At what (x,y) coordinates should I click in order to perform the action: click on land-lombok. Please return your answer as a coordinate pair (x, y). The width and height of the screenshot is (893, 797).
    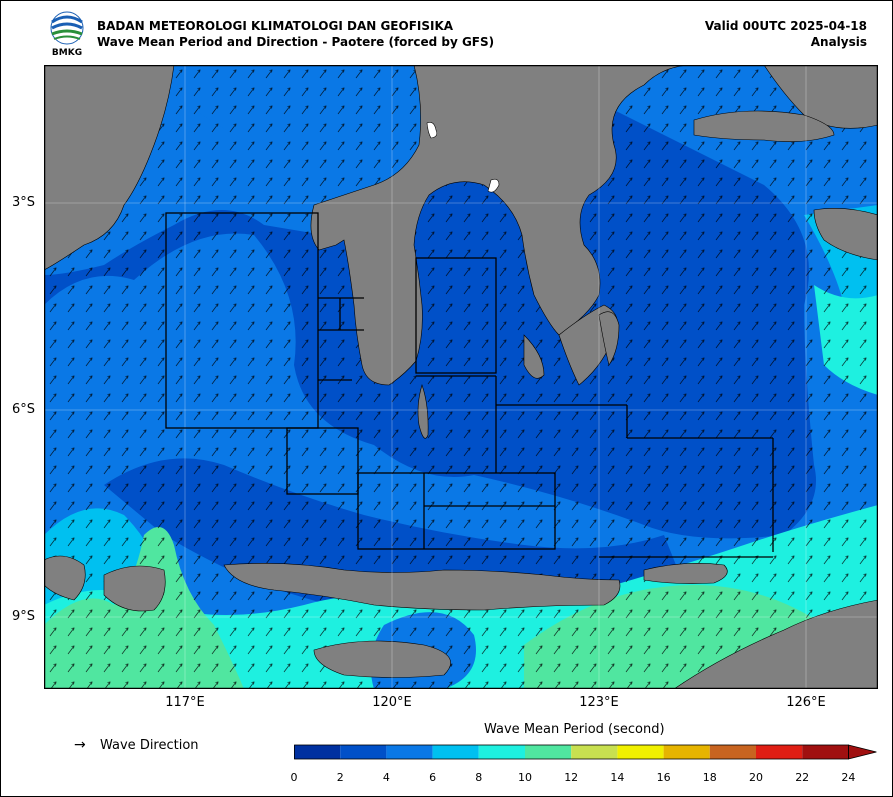
    Looking at the image, I should click on (65, 578).